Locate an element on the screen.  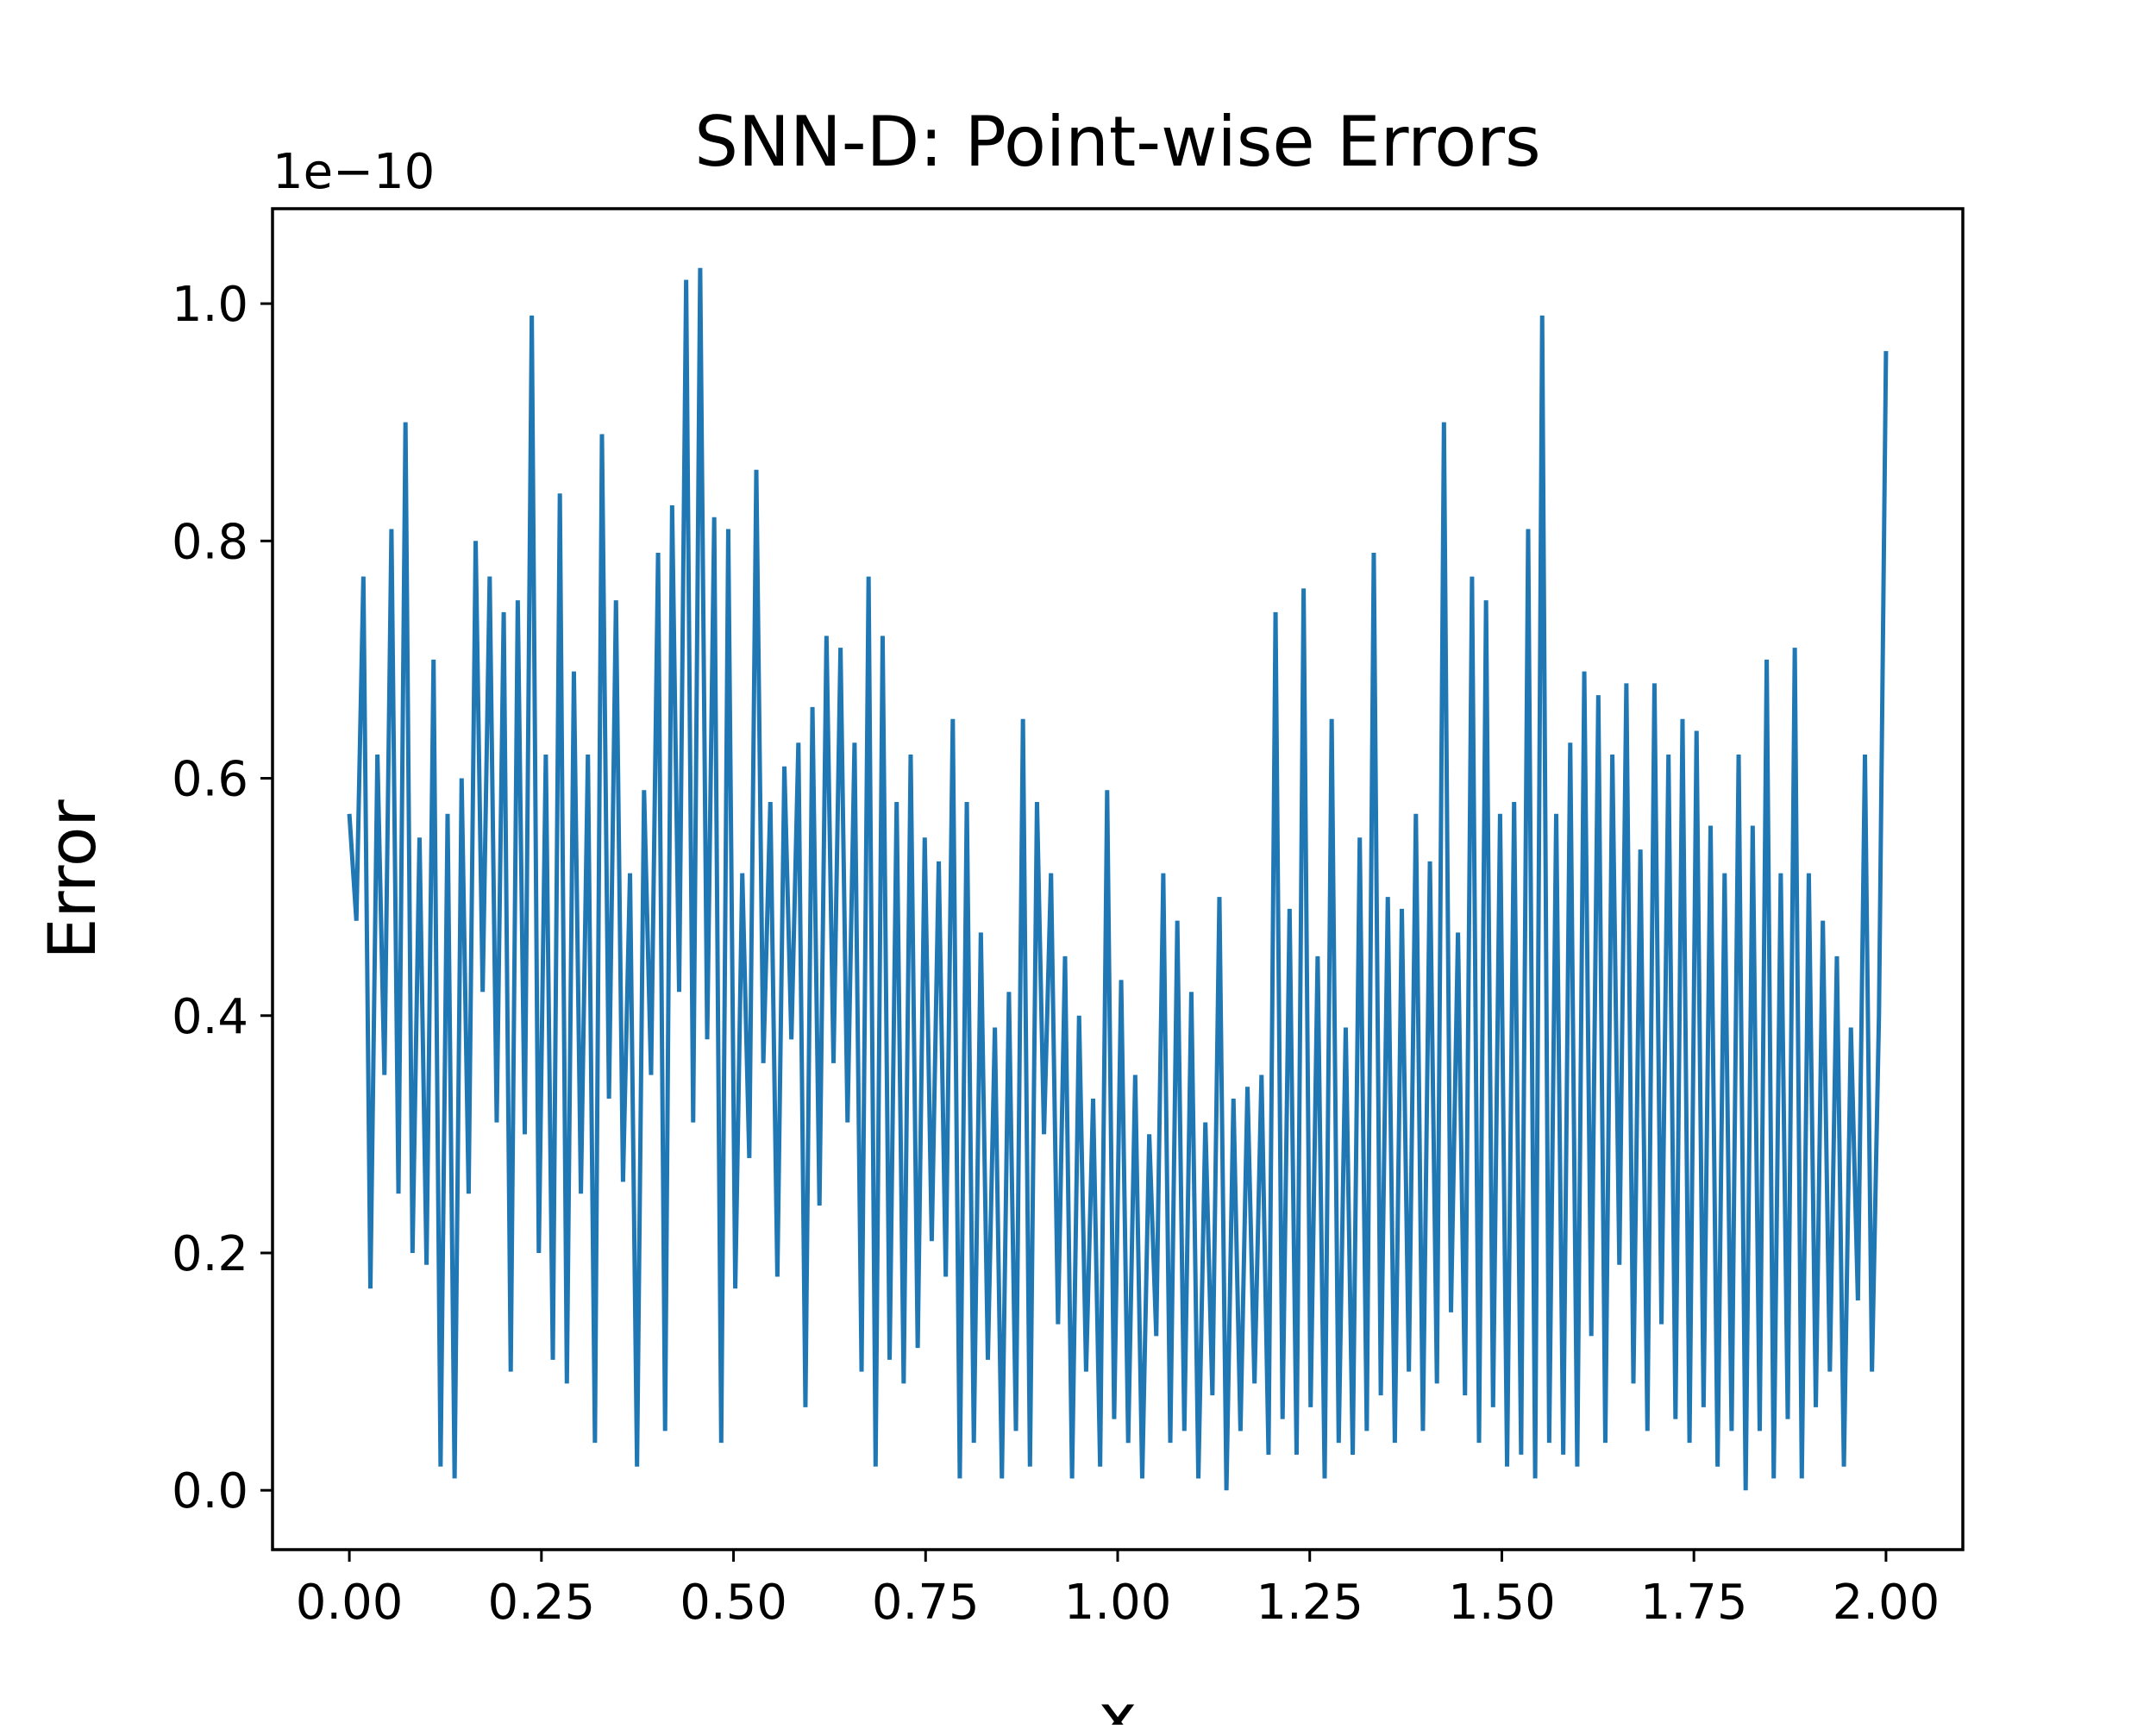
x-axis-label: x is located at coordinates (1118, 1702).